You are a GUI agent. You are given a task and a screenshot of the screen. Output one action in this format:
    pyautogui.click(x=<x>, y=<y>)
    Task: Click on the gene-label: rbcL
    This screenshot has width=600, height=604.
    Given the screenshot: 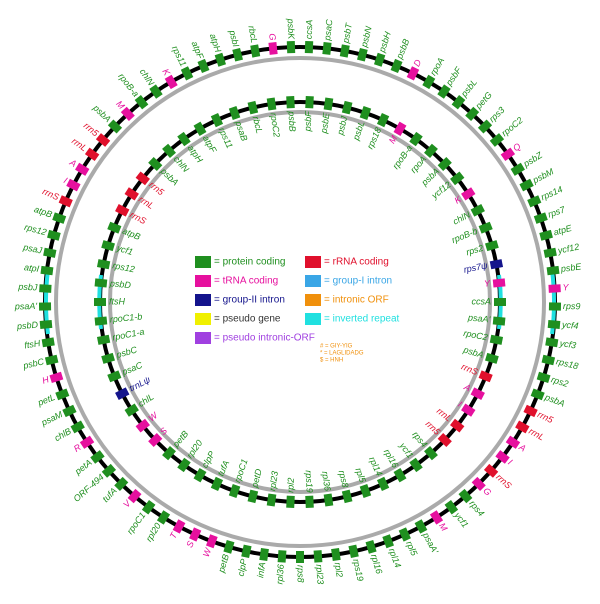 What is the action you would take?
    pyautogui.click(x=252, y=34)
    